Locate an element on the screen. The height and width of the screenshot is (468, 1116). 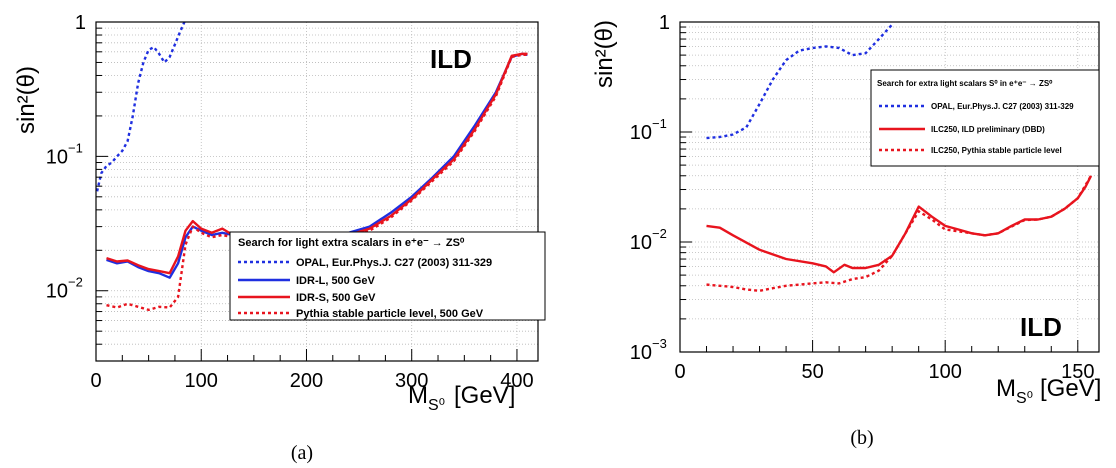
x-tick-labels: 0 100 200 300 400 is located at coordinates (311, 381).